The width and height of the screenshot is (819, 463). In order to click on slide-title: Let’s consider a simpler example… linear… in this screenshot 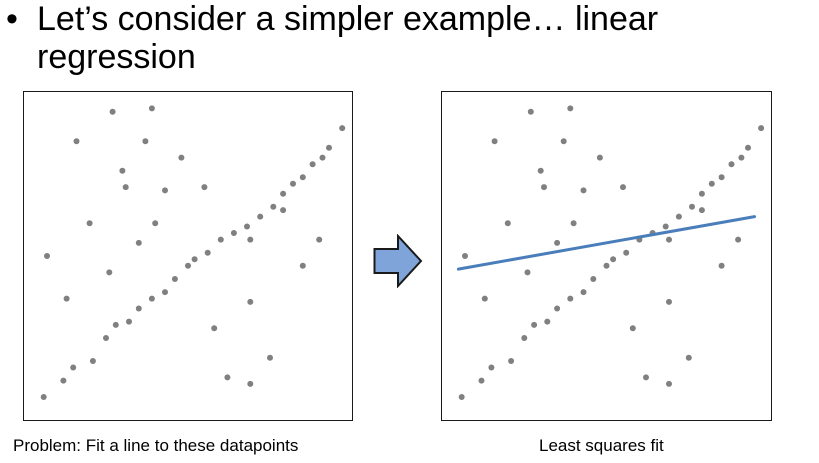, I will do `click(348, 38)`.